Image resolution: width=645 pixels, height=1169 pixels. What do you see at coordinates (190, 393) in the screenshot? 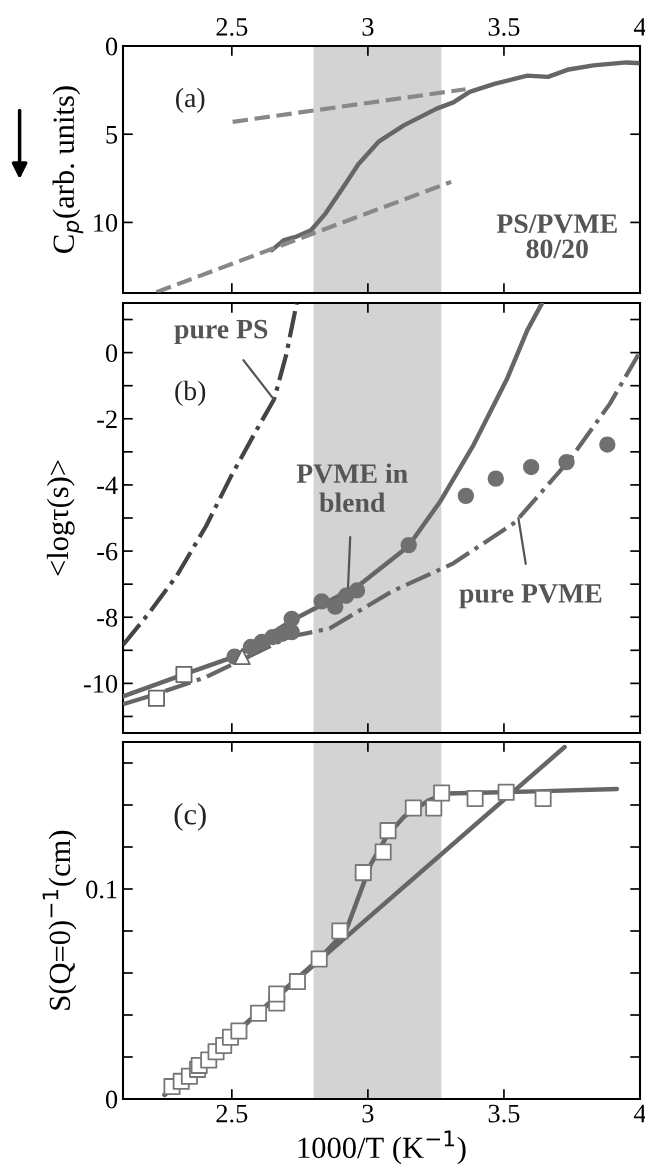
I see `annotation: (b)` at bounding box center [190, 393].